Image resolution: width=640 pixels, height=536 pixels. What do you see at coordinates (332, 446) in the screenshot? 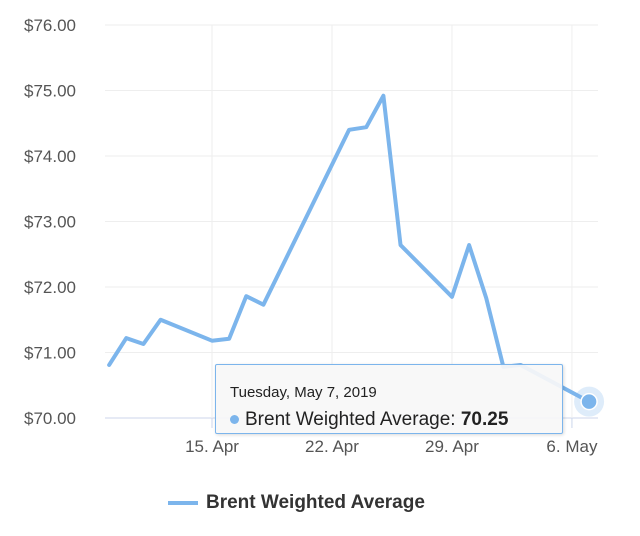
I see `x-tick-label: 22. Apr` at bounding box center [332, 446].